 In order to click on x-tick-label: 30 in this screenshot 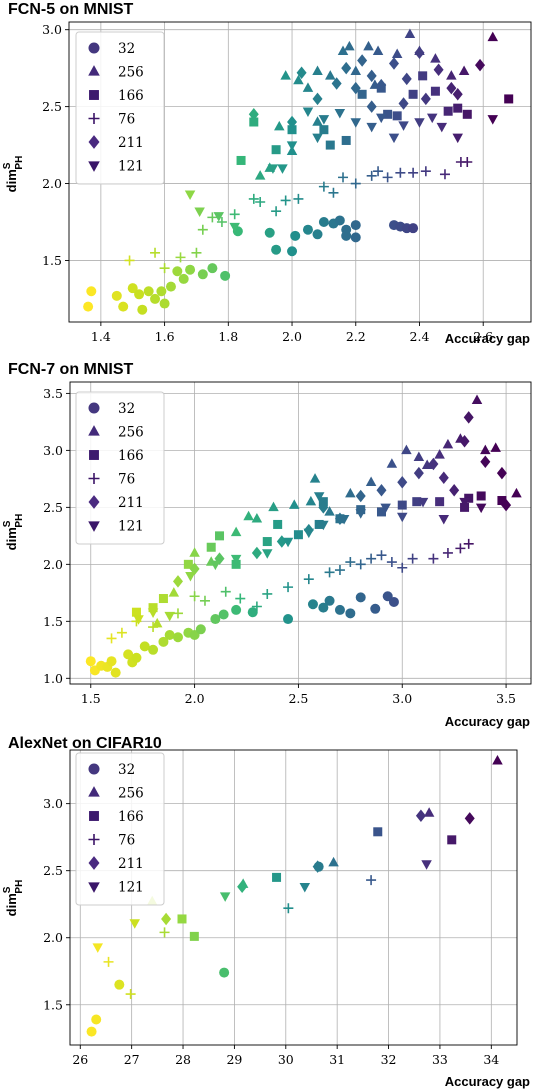, I will do `click(286, 1059)`.